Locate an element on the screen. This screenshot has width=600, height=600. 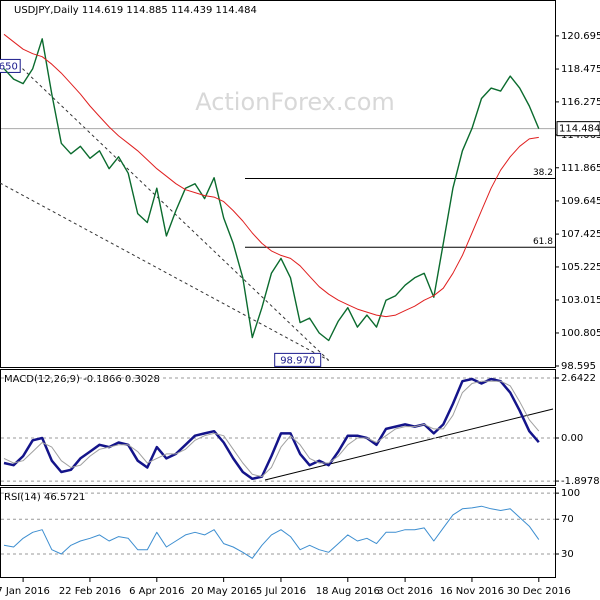
x-tick-label: 6 Apr 2016 is located at coordinates (156, 591).